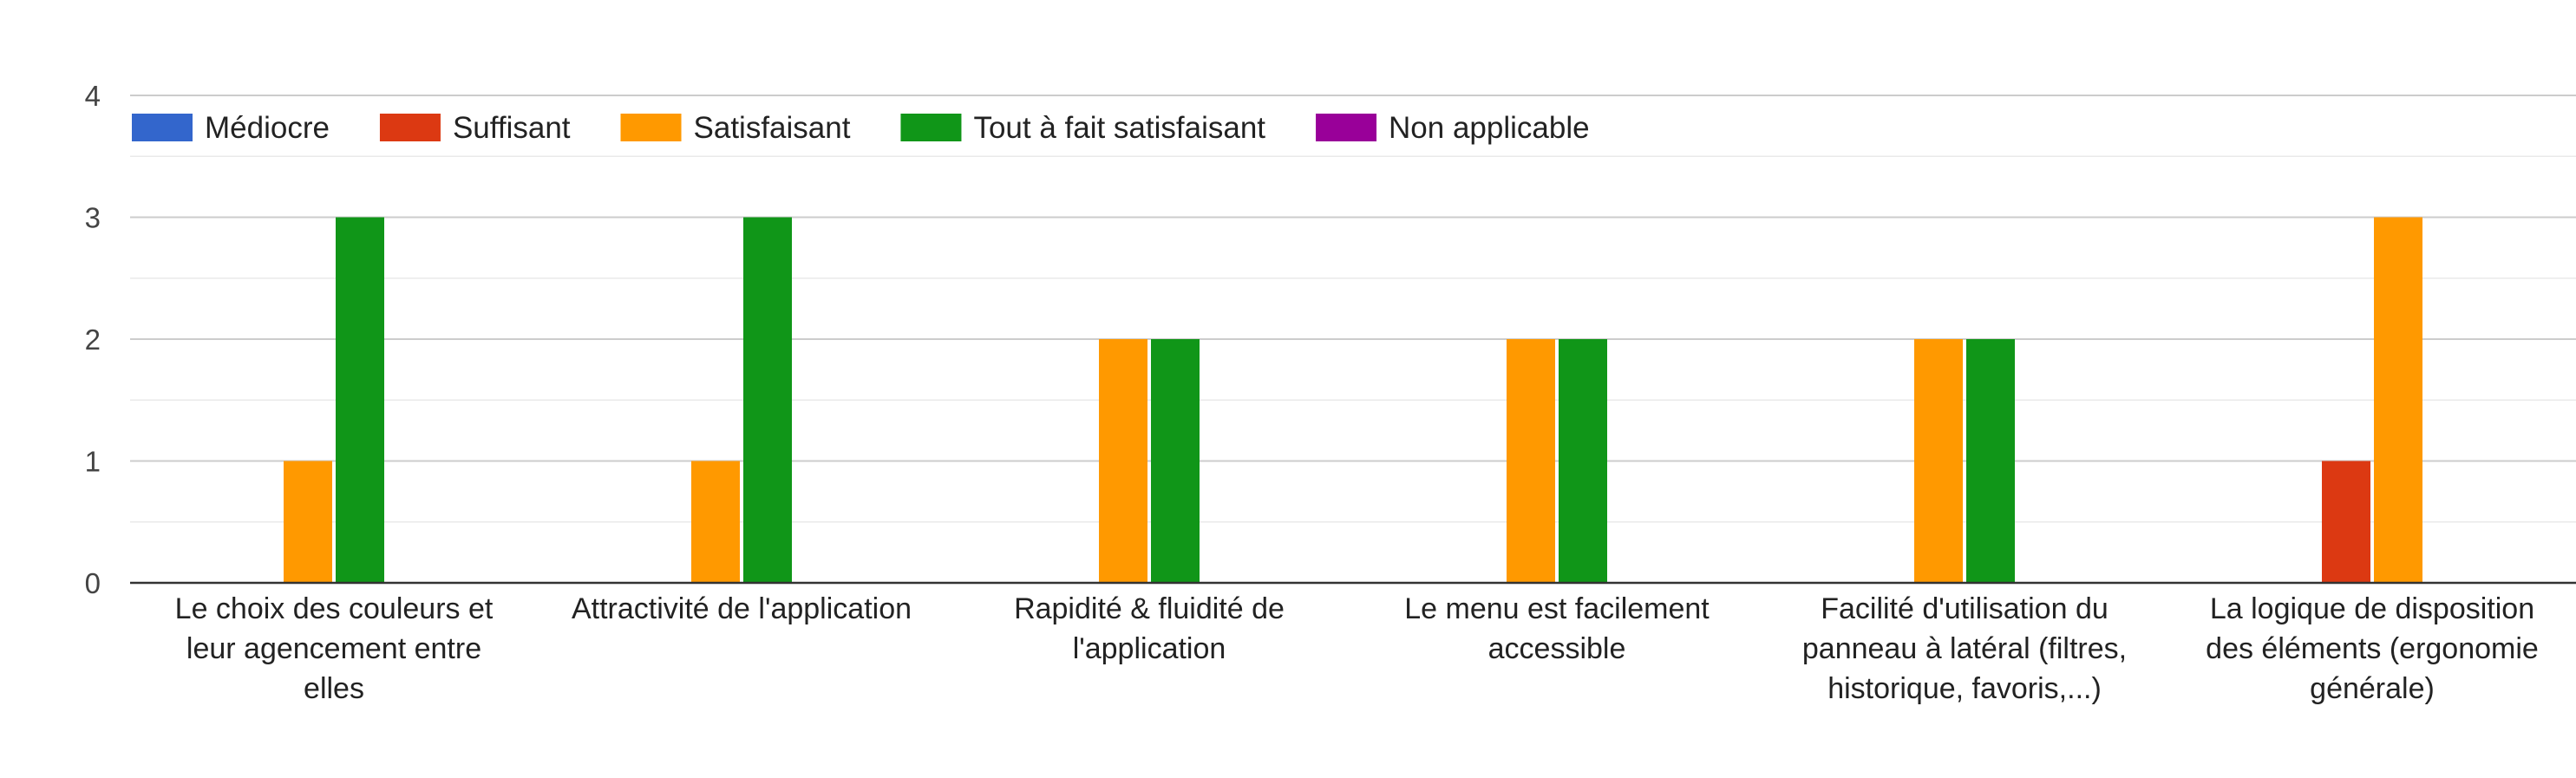 Image resolution: width=2576 pixels, height=778 pixels. I want to click on category-label: Rapidité & fluidité de l'application, so click(1149, 628).